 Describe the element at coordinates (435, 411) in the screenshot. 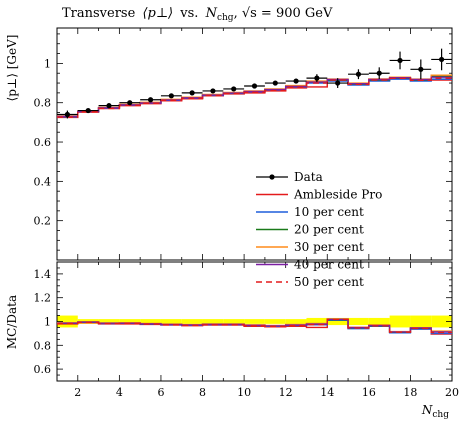

I see `x-axis-label: Nchg` at that location.